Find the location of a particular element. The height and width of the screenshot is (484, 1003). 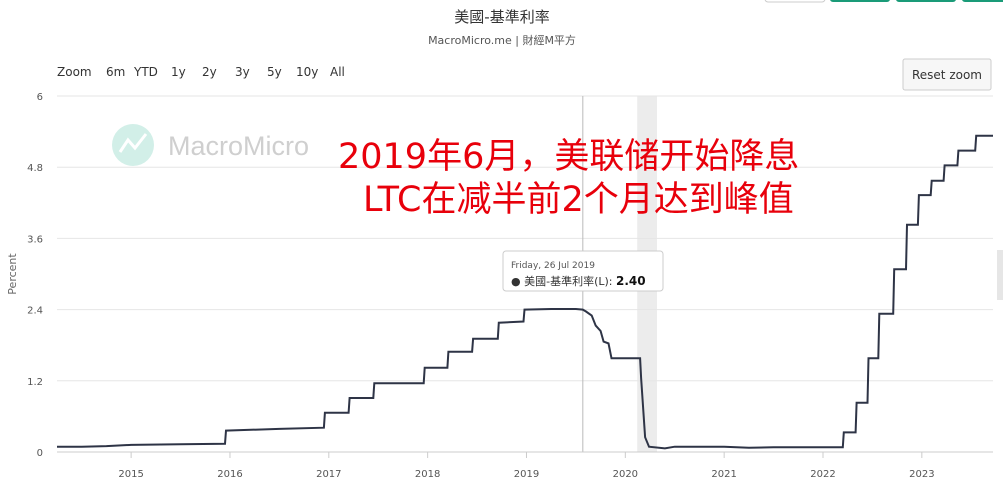

watermark: MacroMicro is located at coordinates (210, 145).